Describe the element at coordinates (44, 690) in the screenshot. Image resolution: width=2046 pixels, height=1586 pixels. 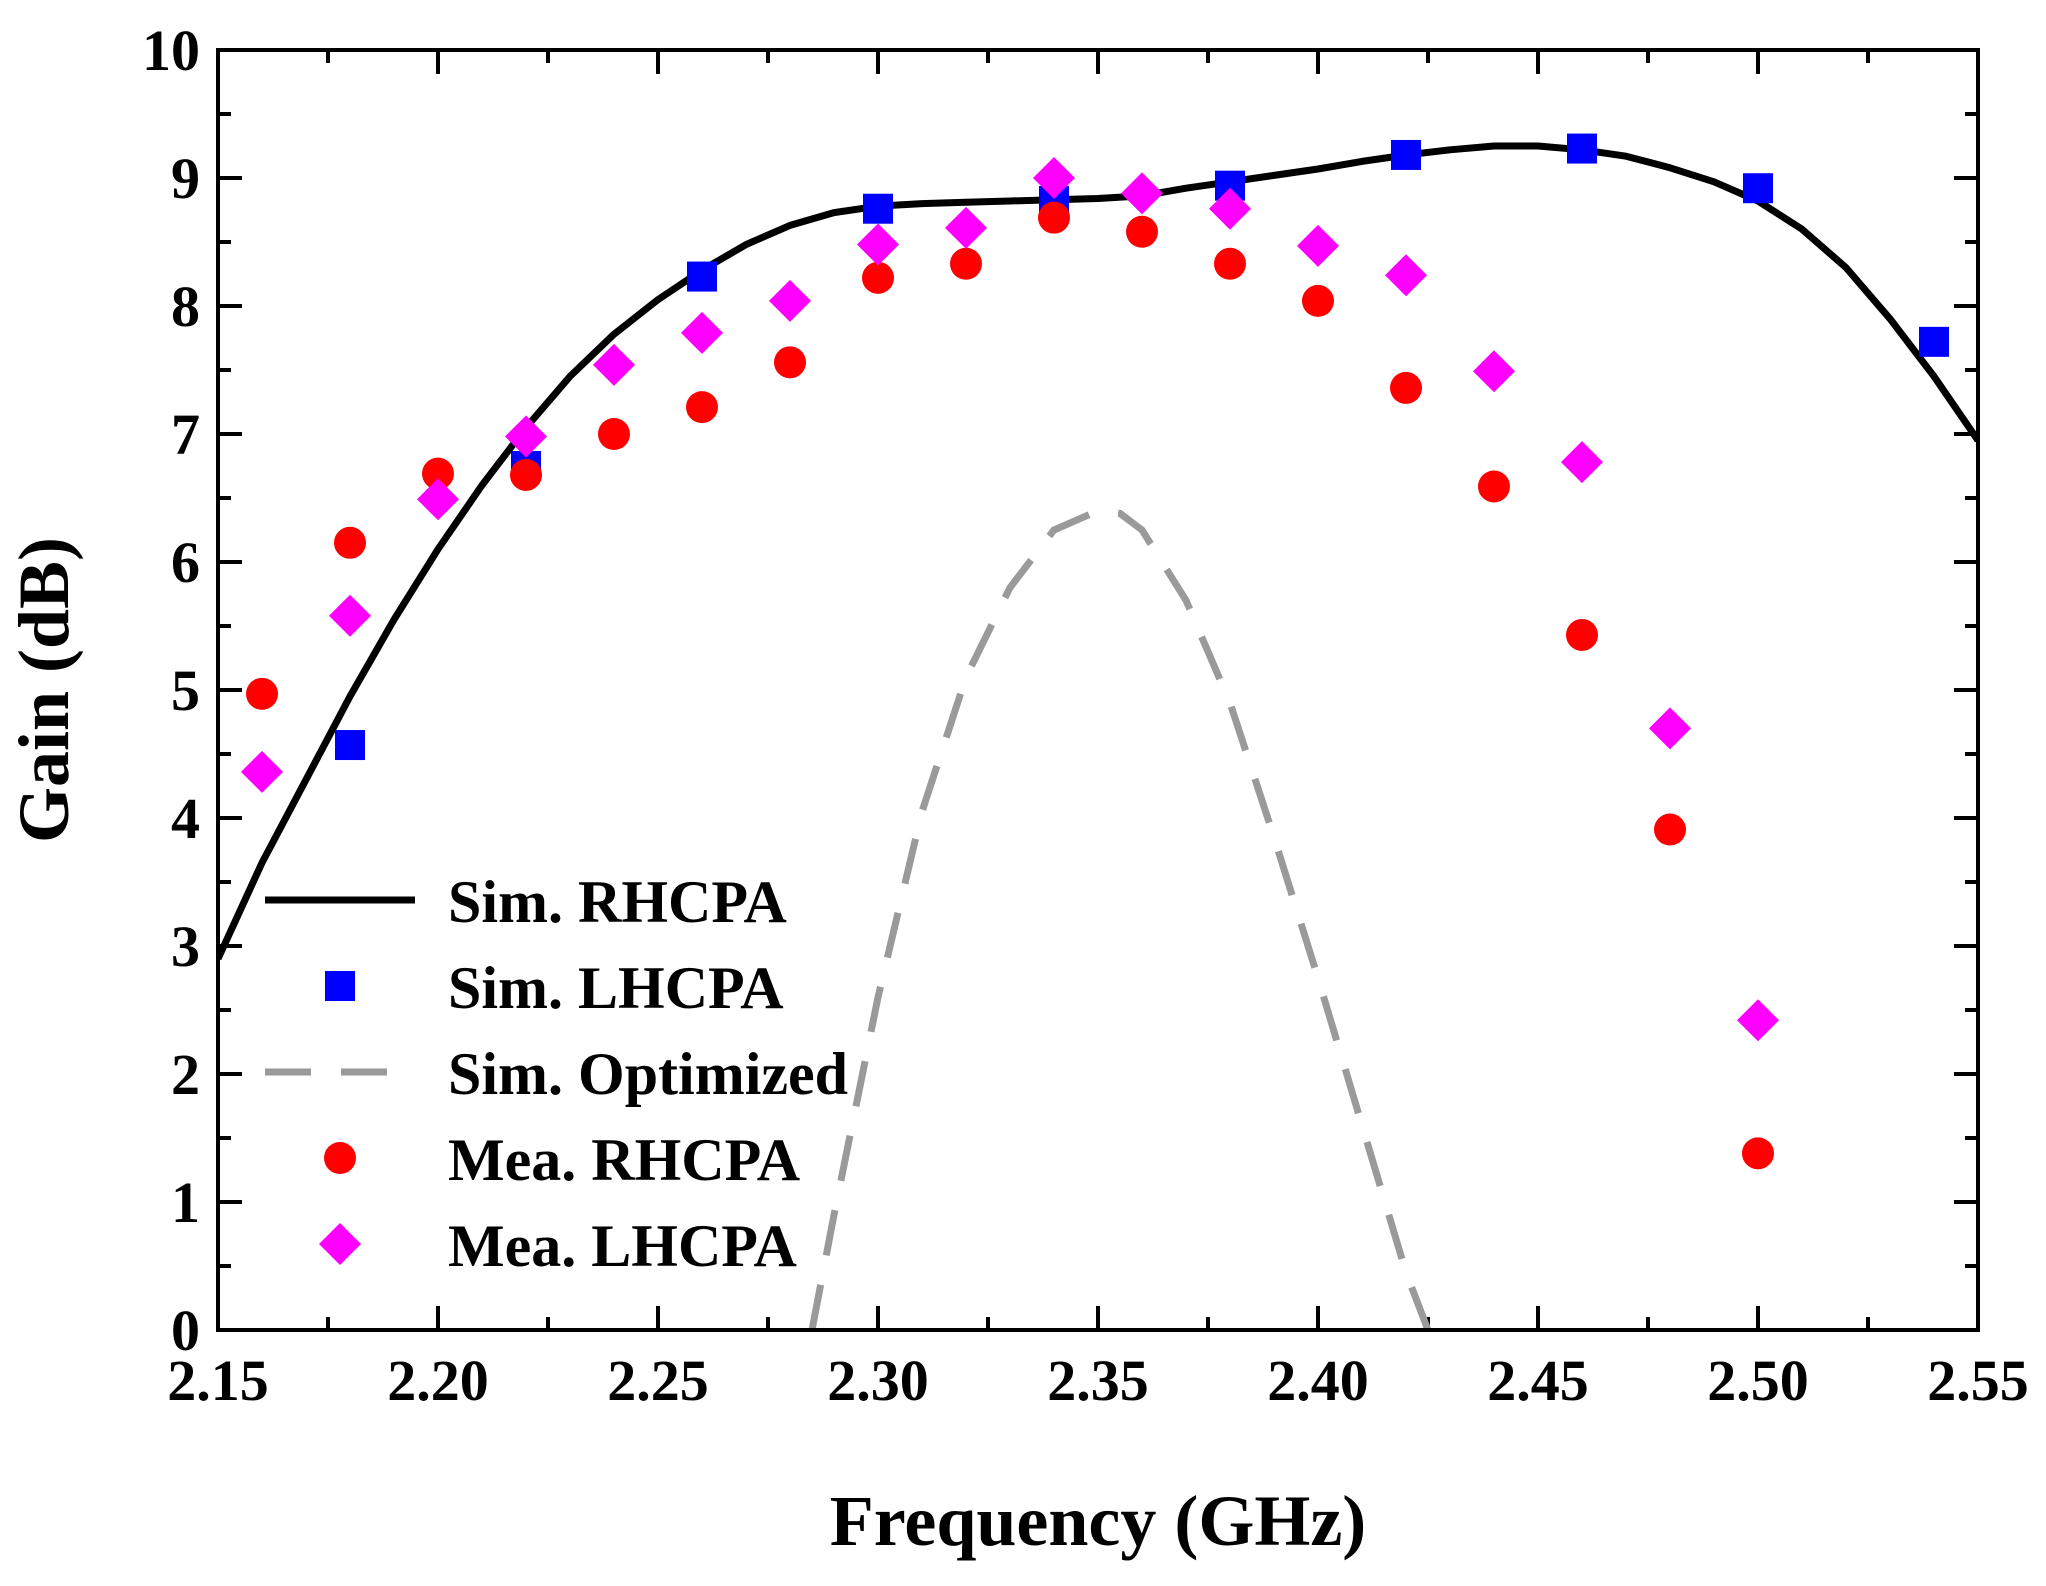
I see `y-axis-title: Gain (dB)` at that location.